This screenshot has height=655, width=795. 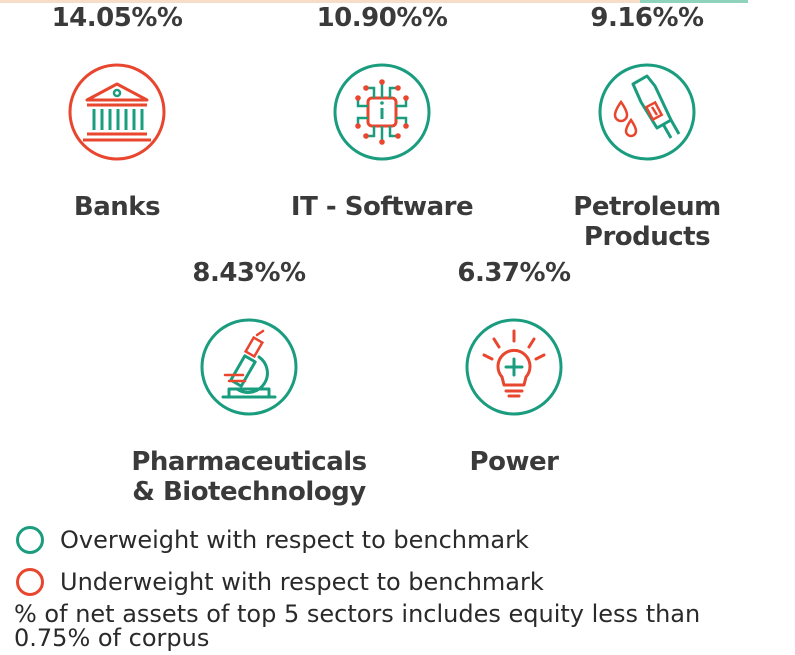 What do you see at coordinates (117, 18) in the screenshot?
I see `sector-percent: 14.05%%` at bounding box center [117, 18].